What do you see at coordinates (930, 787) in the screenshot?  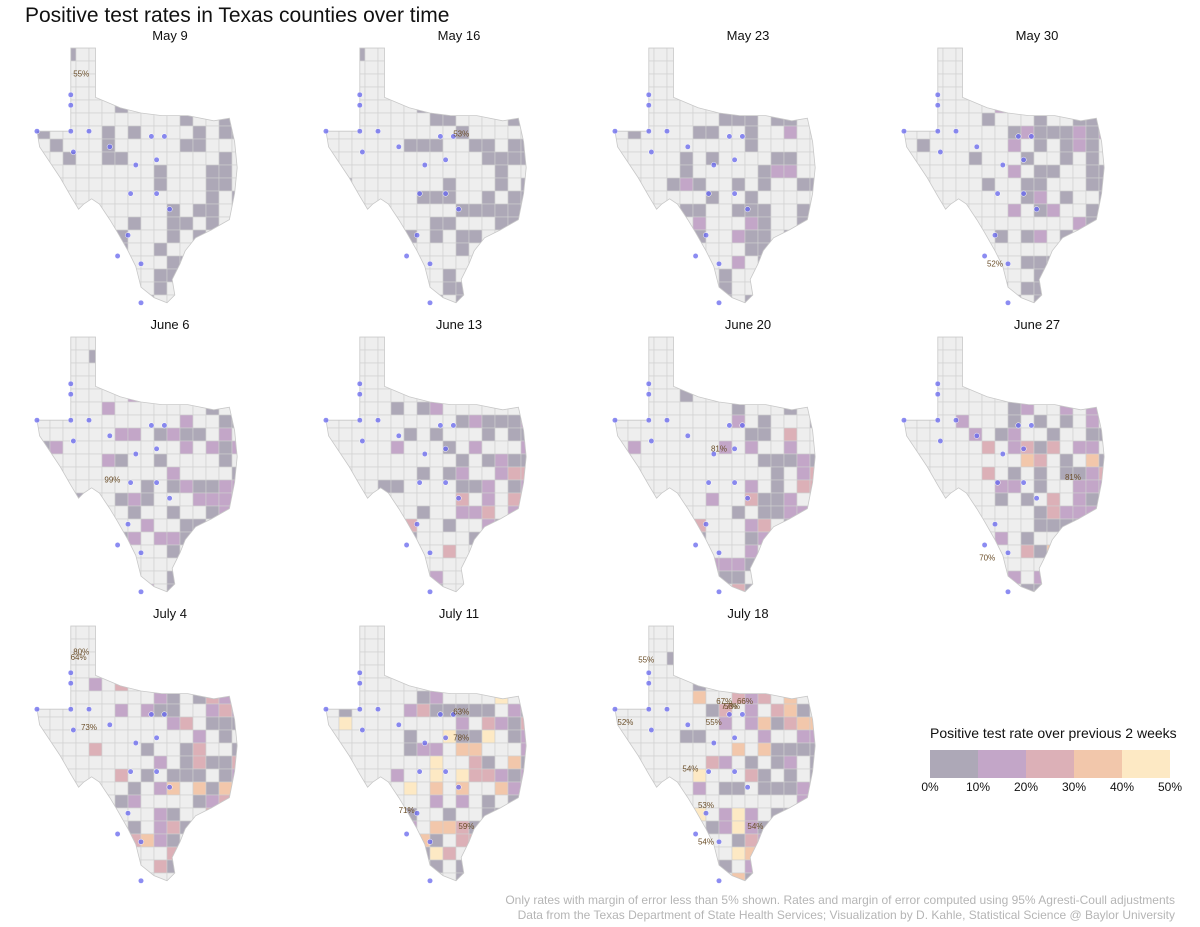 I see `legend-tick-label: 0%` at bounding box center [930, 787].